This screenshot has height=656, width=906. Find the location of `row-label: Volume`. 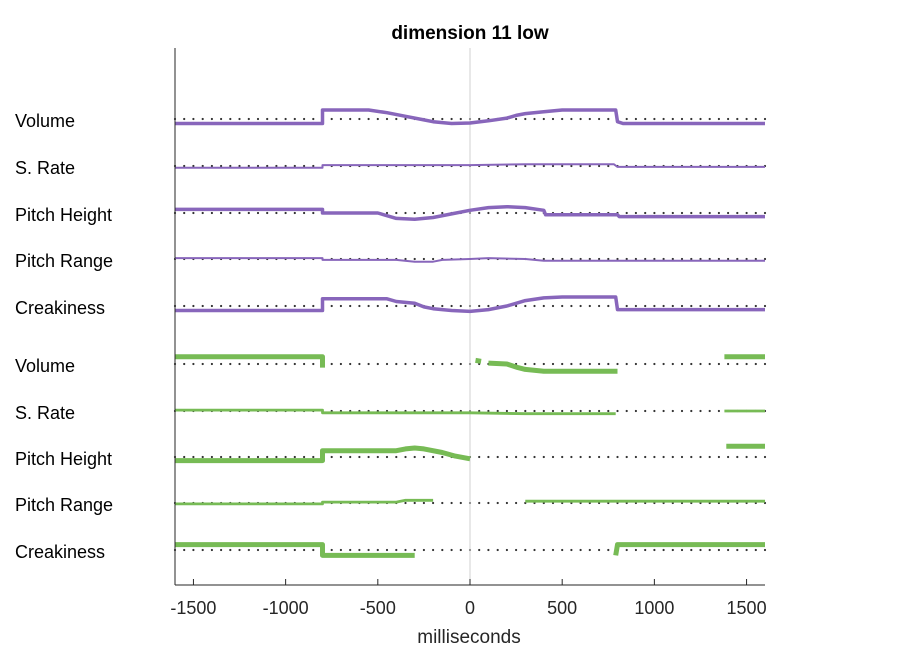

row-label: Volume is located at coordinates (45, 366).